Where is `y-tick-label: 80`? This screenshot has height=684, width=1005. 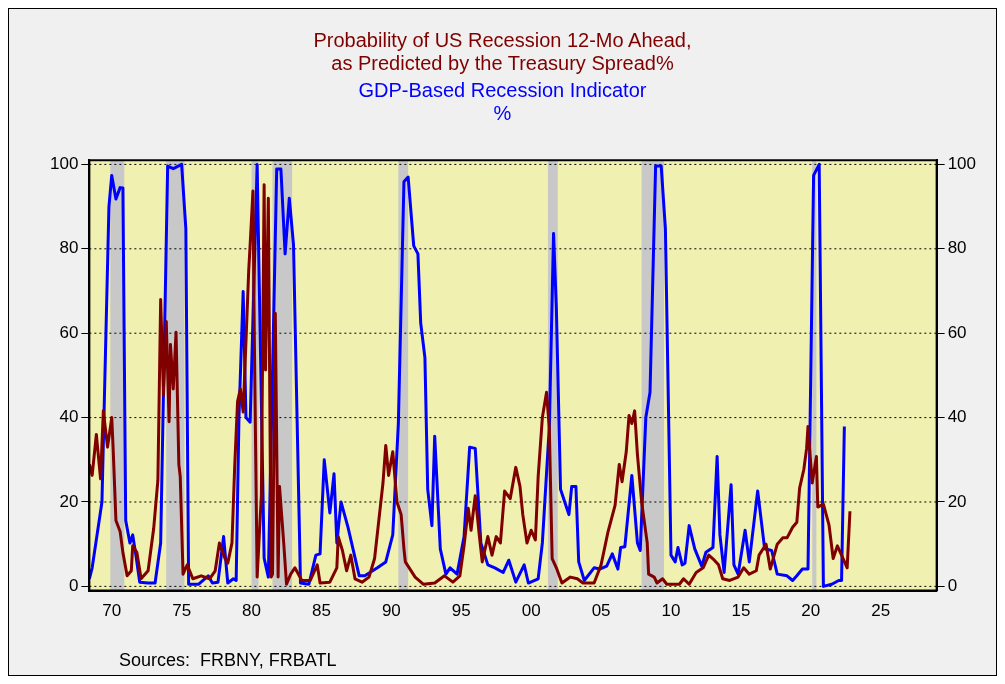 y-tick-label: 80 is located at coordinates (69, 248).